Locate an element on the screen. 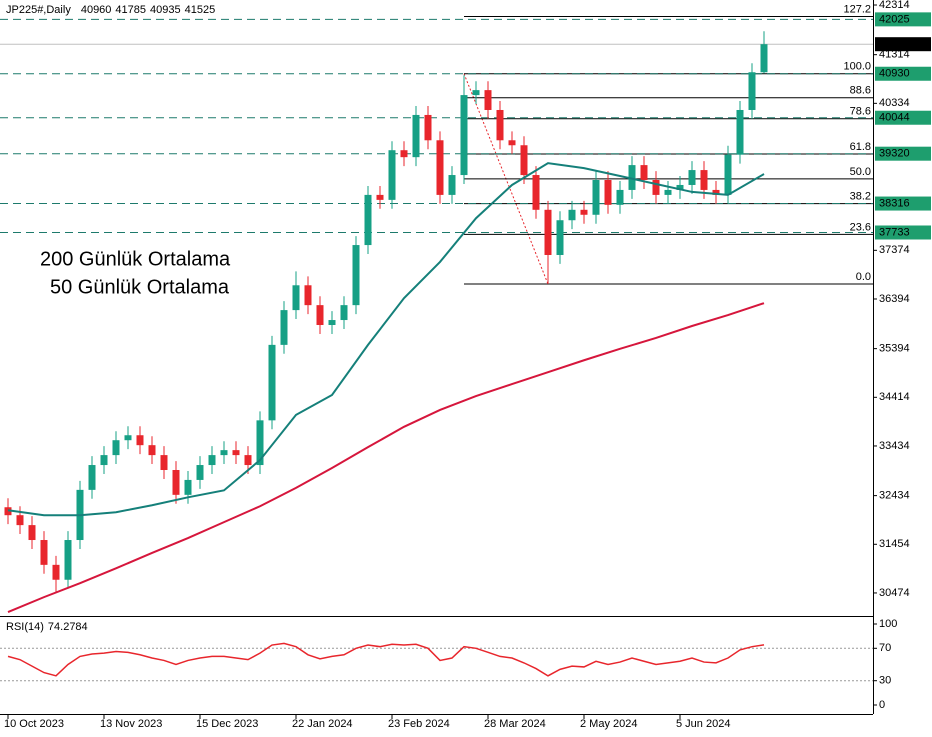 Image resolution: width=932 pixels, height=737 pixels. rsi-tick-label: 100 is located at coordinates (888, 624).